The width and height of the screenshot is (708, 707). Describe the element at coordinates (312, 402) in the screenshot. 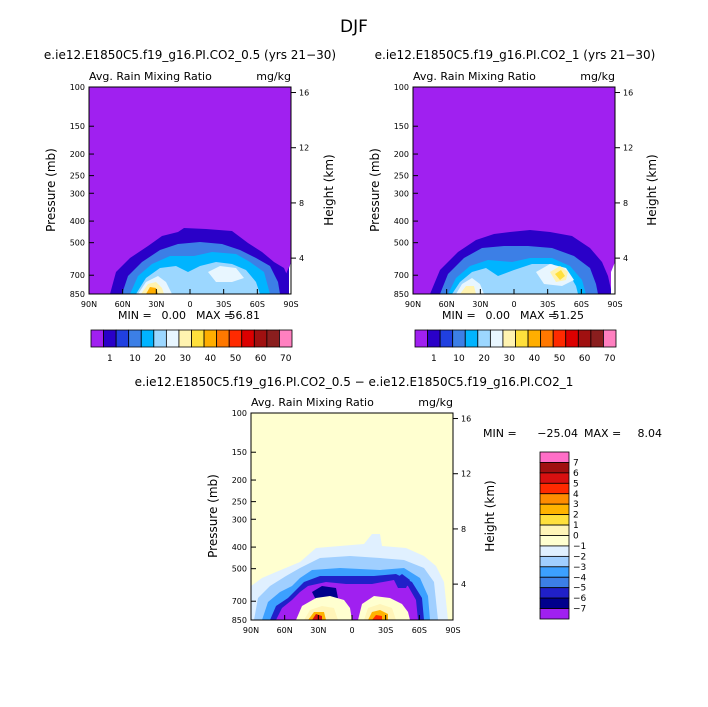

I see `panel-3-subtitle: Avg. Rain Mixing Ratio` at that location.